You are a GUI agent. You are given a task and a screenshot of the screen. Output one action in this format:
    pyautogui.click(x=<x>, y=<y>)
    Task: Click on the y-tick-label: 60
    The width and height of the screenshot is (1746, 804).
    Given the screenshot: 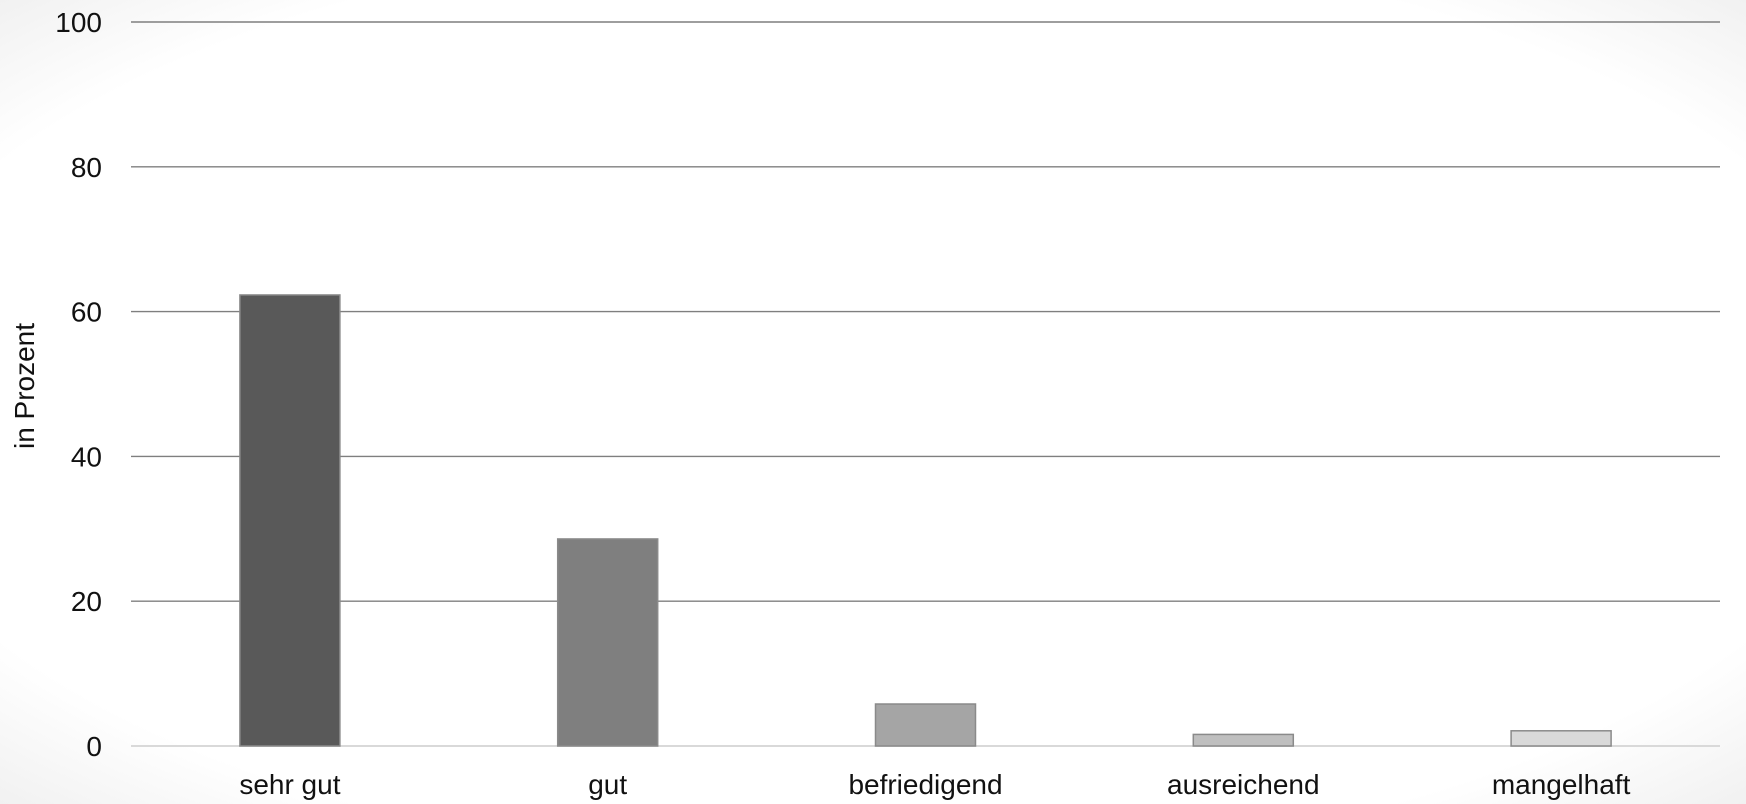 What is the action you would take?
    pyautogui.click(x=86, y=312)
    